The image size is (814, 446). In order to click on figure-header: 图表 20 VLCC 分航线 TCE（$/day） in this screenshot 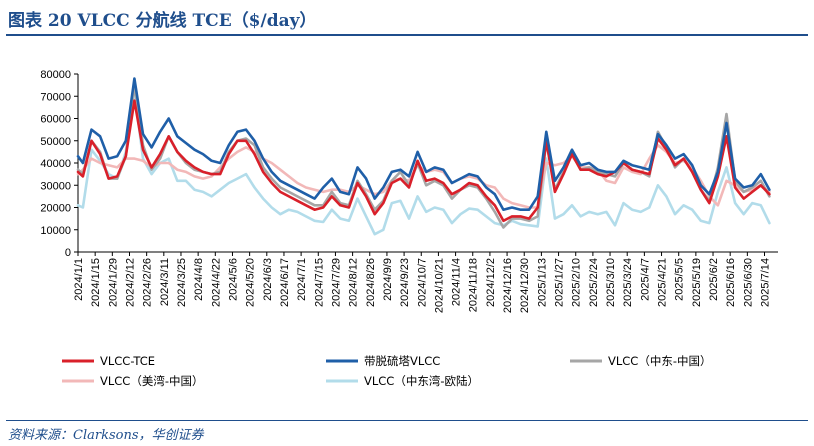, I will do `click(407, 20)`.